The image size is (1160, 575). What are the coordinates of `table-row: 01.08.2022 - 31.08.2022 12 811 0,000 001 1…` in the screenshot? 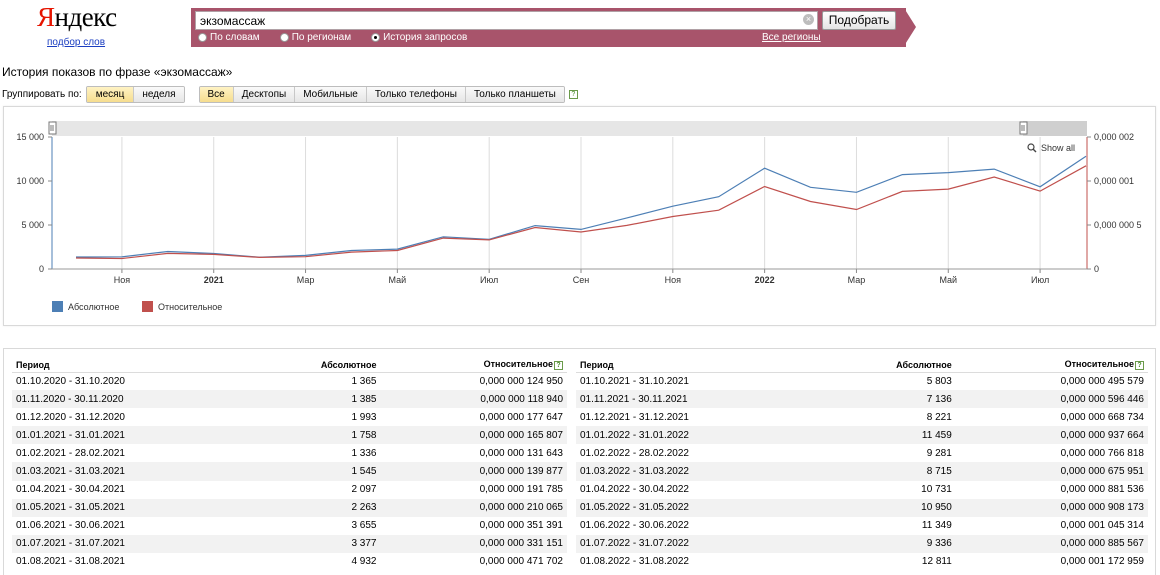 It's located at (862, 562).